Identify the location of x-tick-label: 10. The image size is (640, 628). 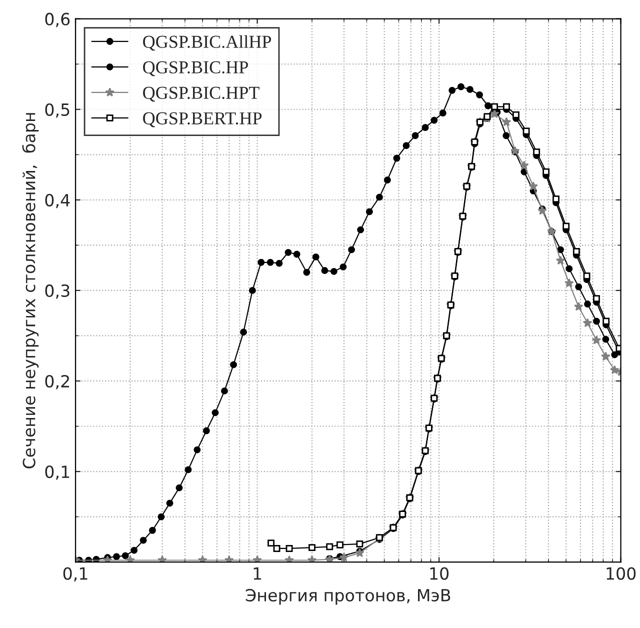
(439, 573).